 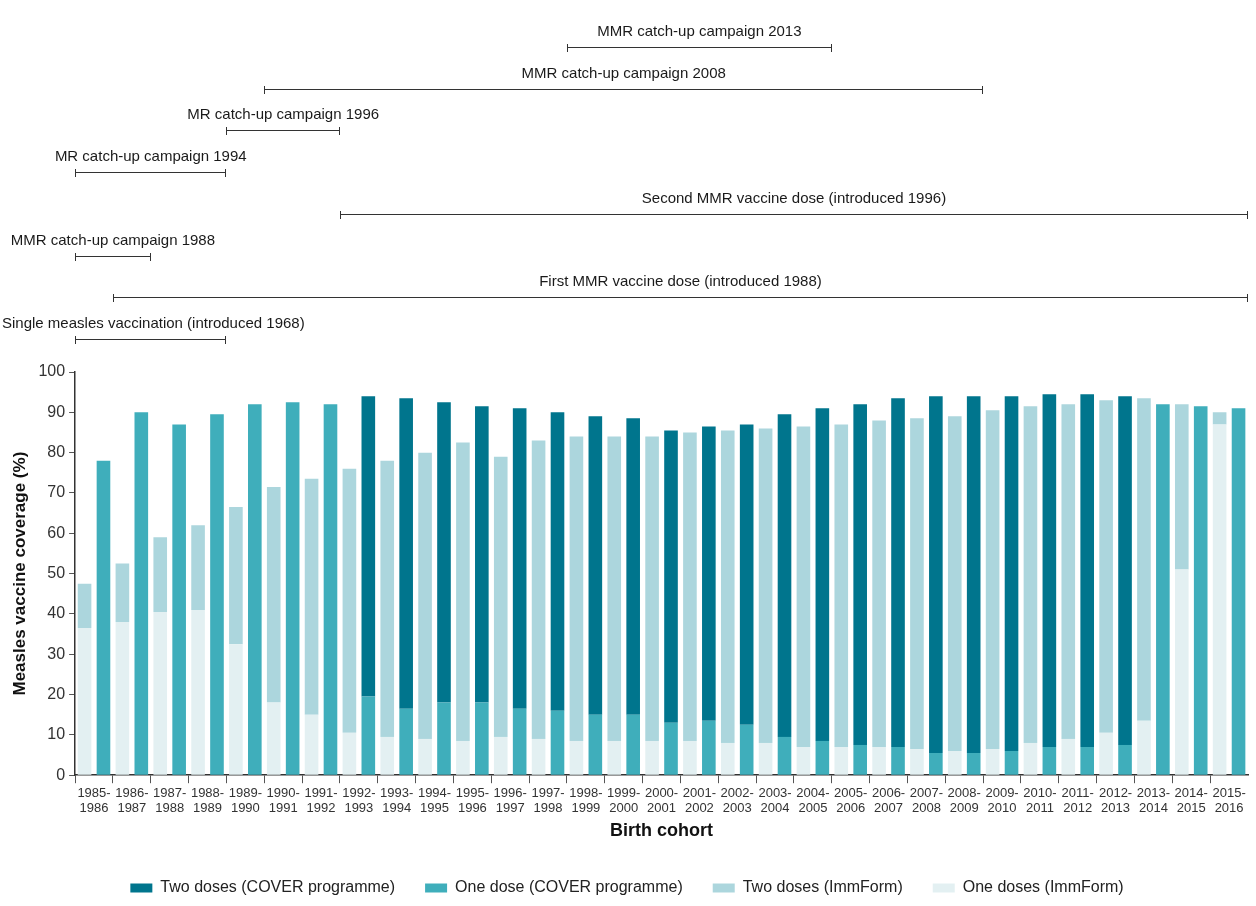 I want to click on x-tick-label: 1996-1997, so click(x=510, y=800).